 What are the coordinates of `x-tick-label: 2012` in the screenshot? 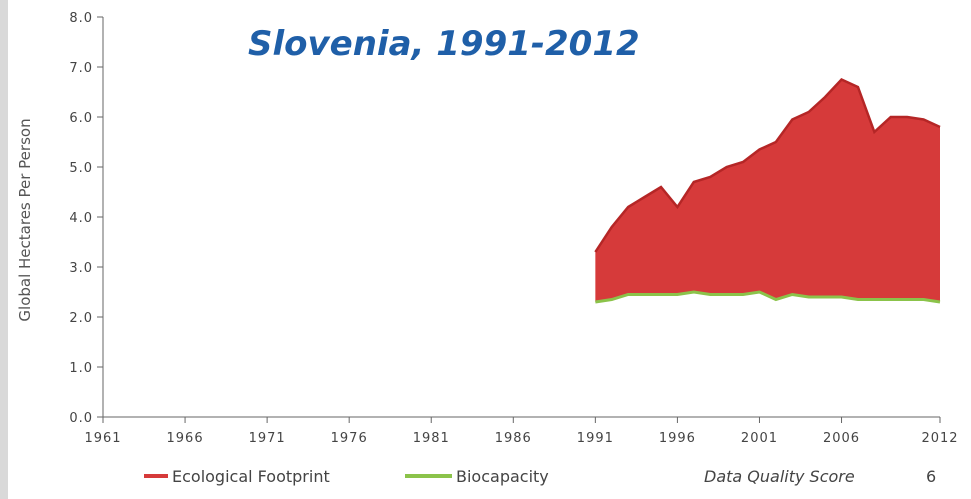 It's located at (939, 438).